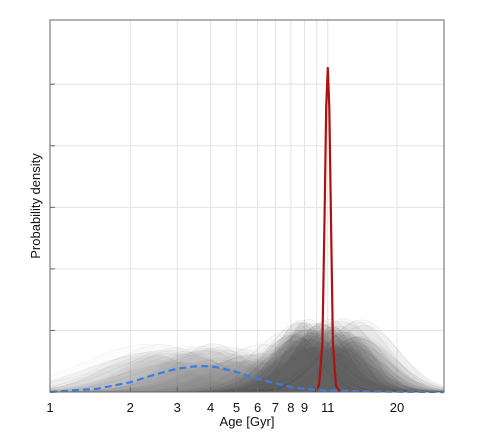 This screenshot has width=477, height=438. I want to click on x-tick-label: 2, so click(130, 407).